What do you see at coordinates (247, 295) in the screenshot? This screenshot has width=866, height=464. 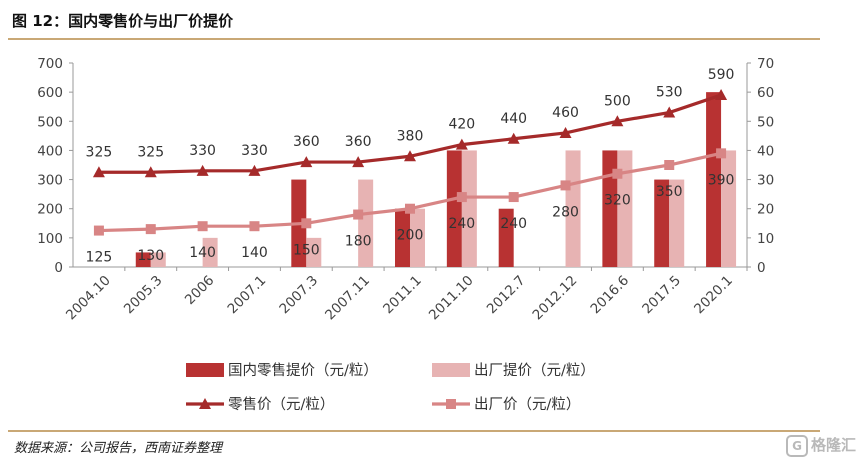 I see `x-tick-label: 2007.1` at bounding box center [247, 295].